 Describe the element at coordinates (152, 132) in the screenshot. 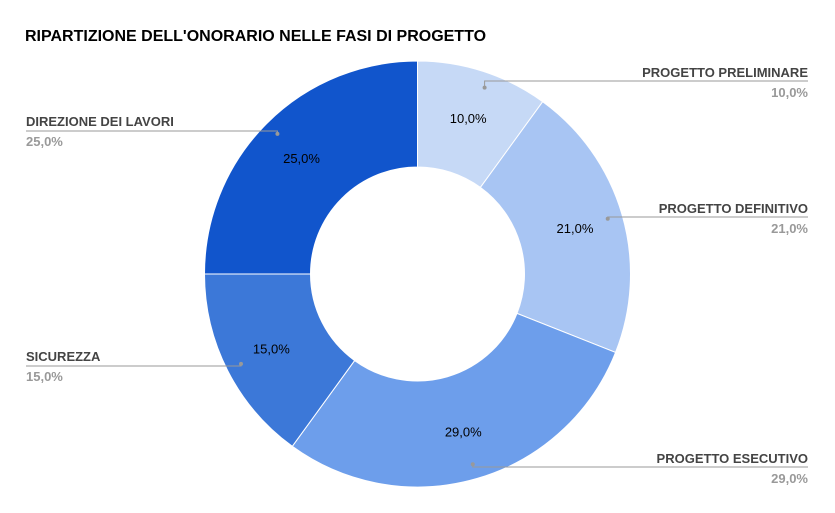

I see `callout-line-direzione-dei-lavori` at that location.